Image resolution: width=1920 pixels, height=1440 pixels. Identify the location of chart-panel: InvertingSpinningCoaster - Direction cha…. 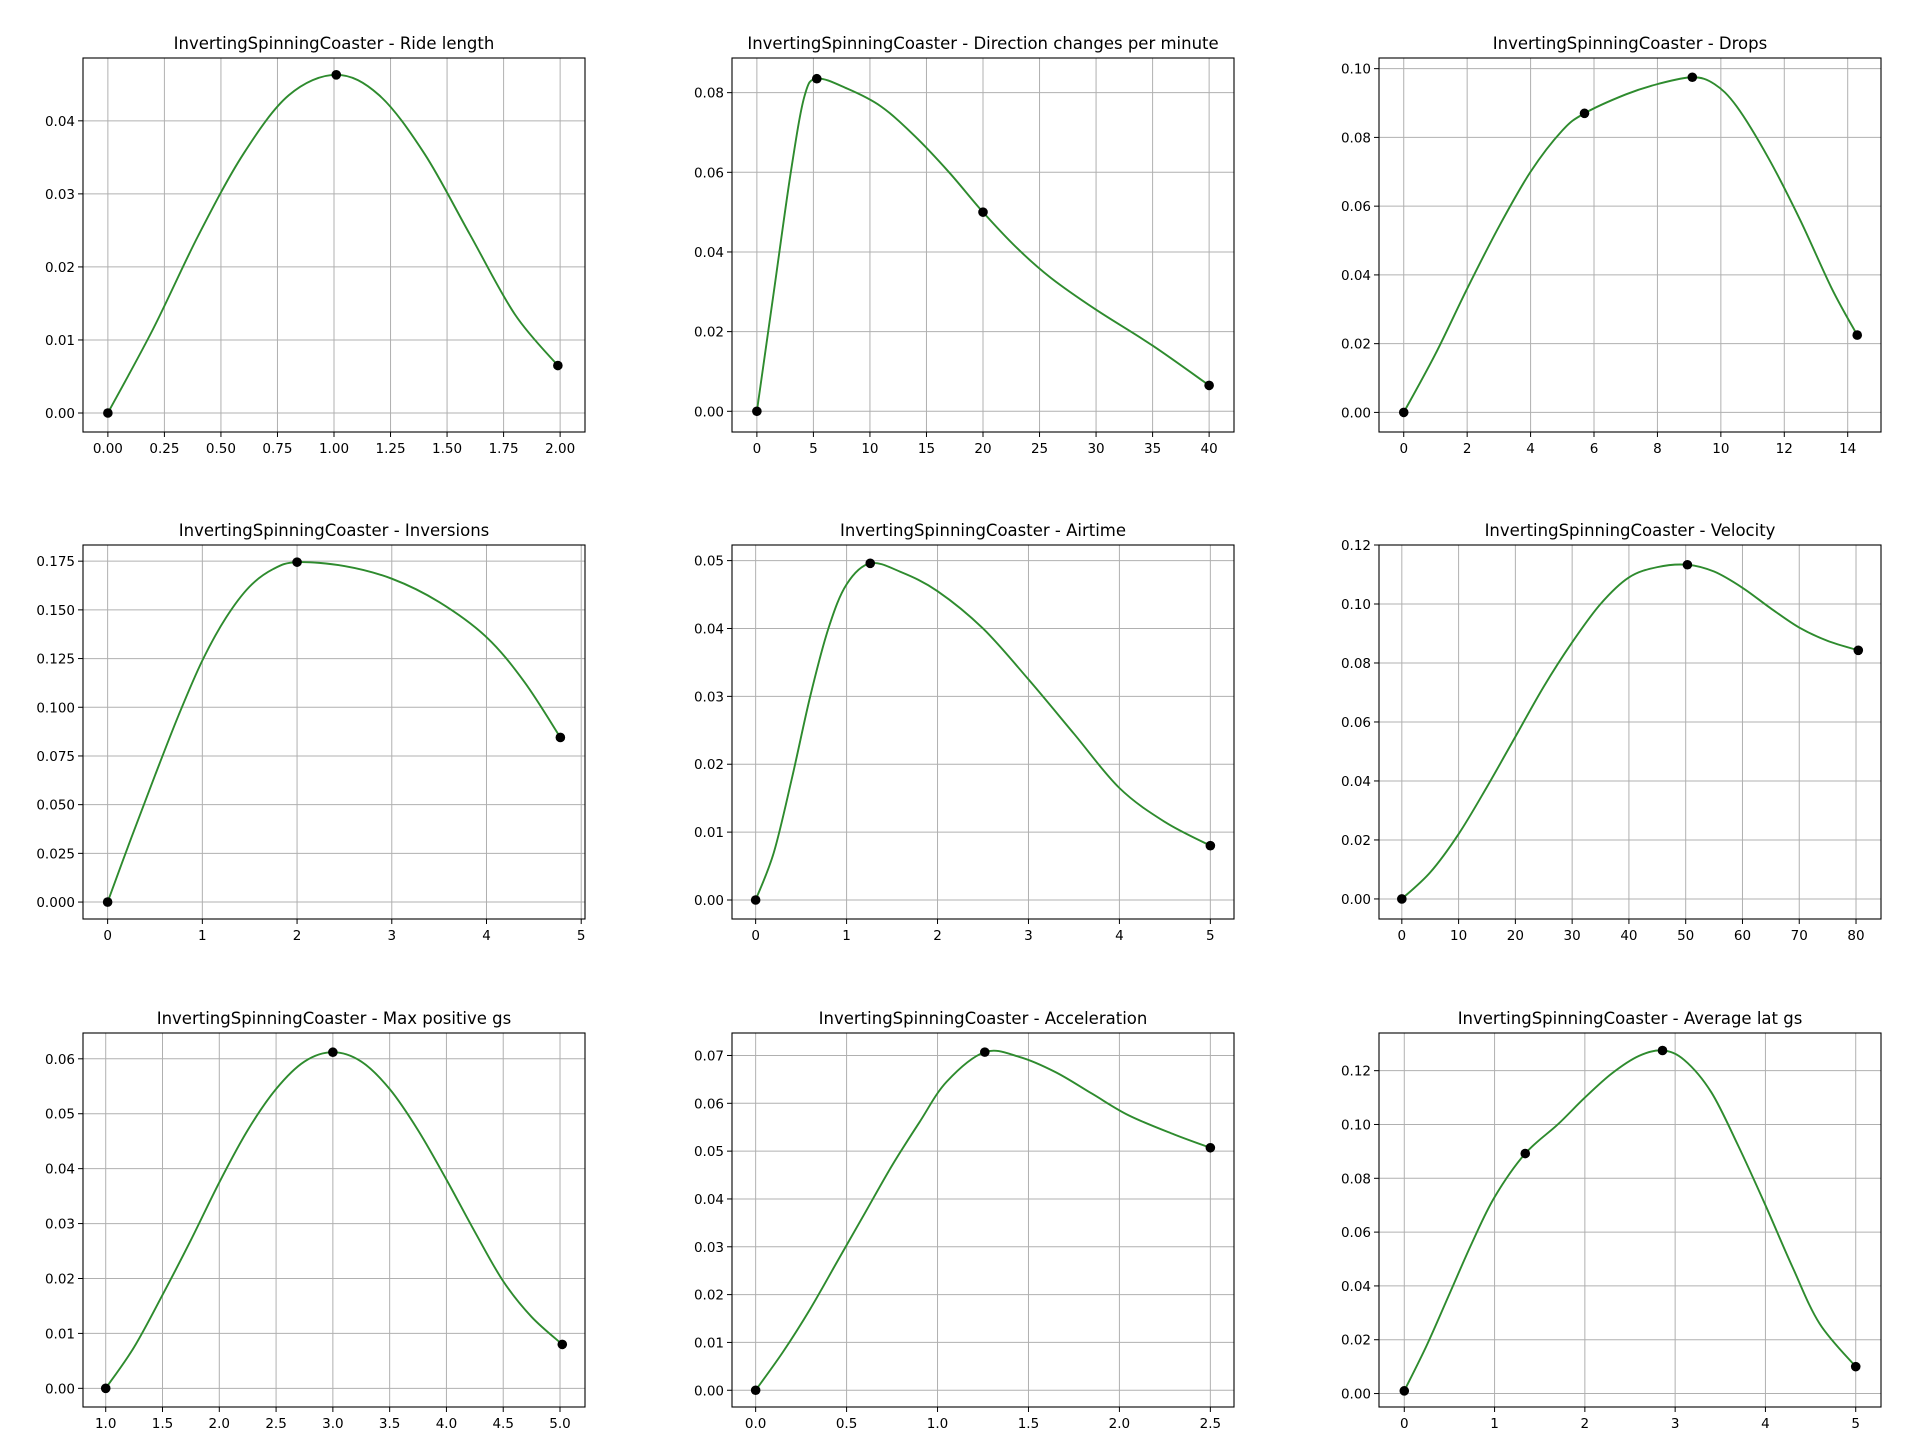
(964, 245).